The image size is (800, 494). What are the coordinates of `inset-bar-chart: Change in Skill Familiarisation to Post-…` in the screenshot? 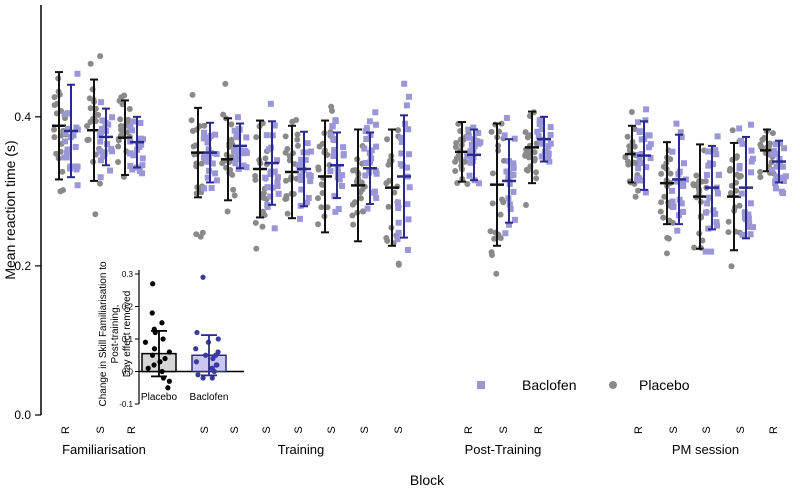 It's located at (172, 329).